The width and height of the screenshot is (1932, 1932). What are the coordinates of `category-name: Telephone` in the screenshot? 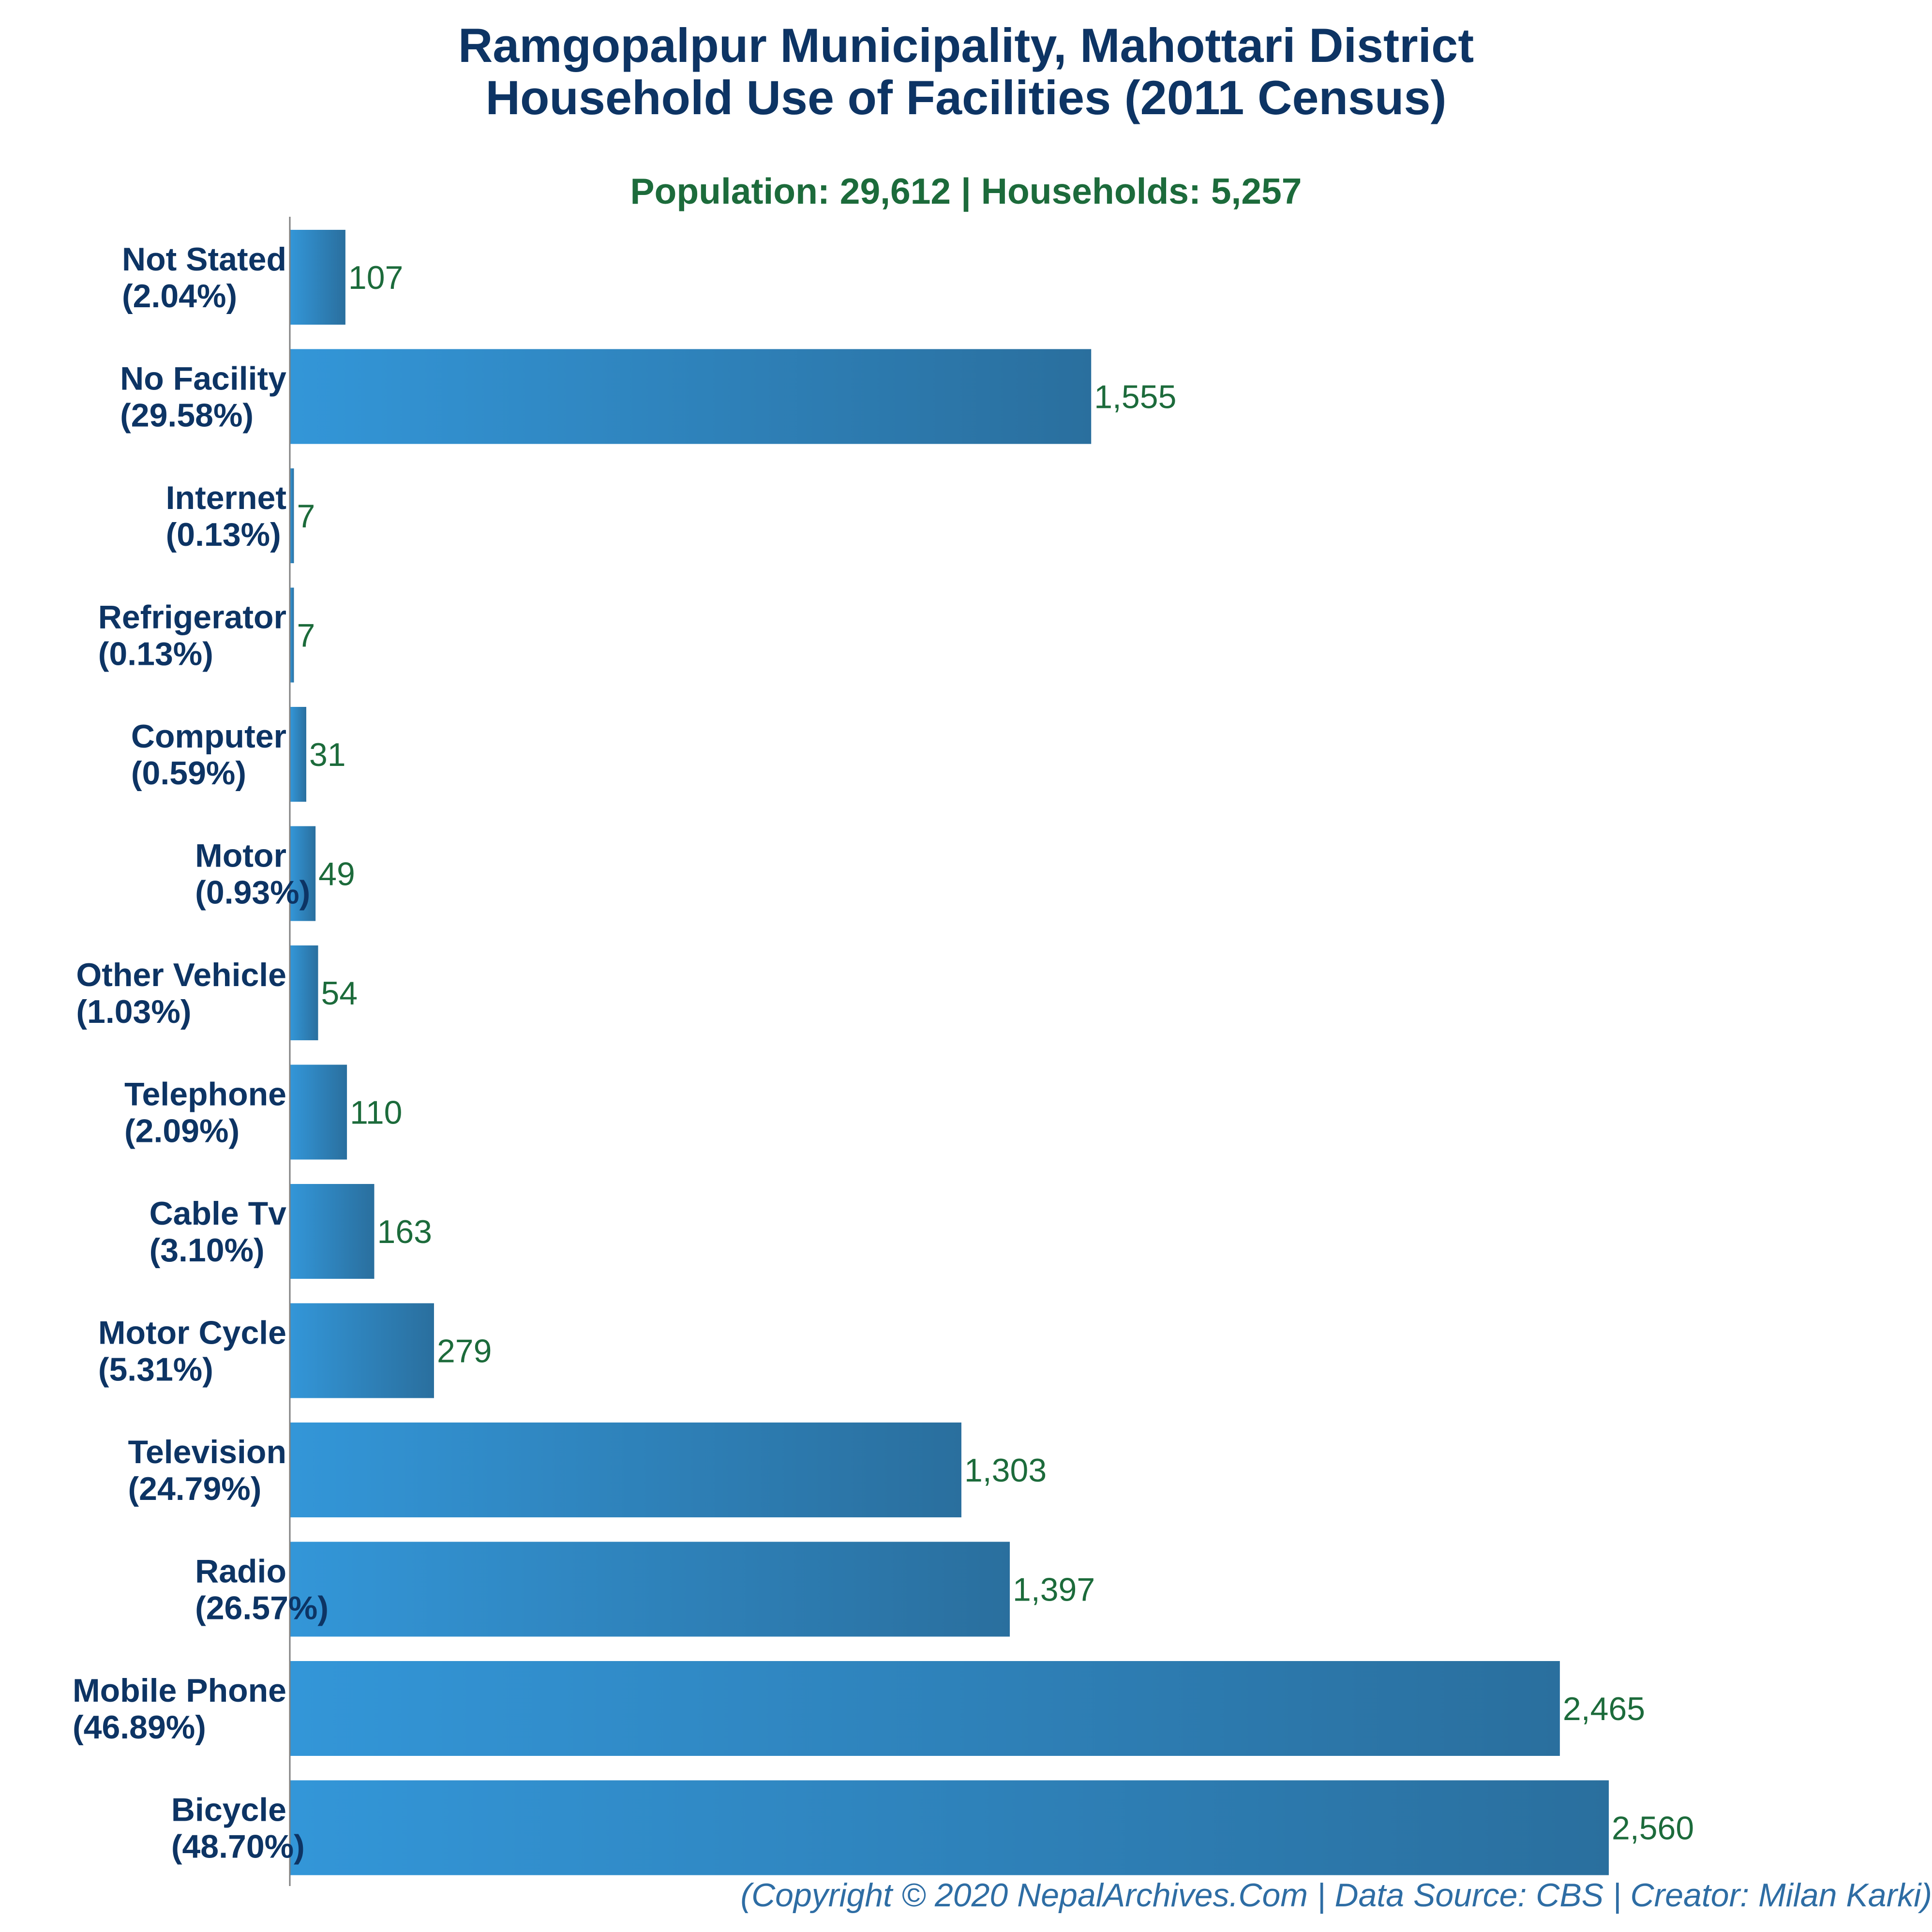 It's located at (205, 1094).